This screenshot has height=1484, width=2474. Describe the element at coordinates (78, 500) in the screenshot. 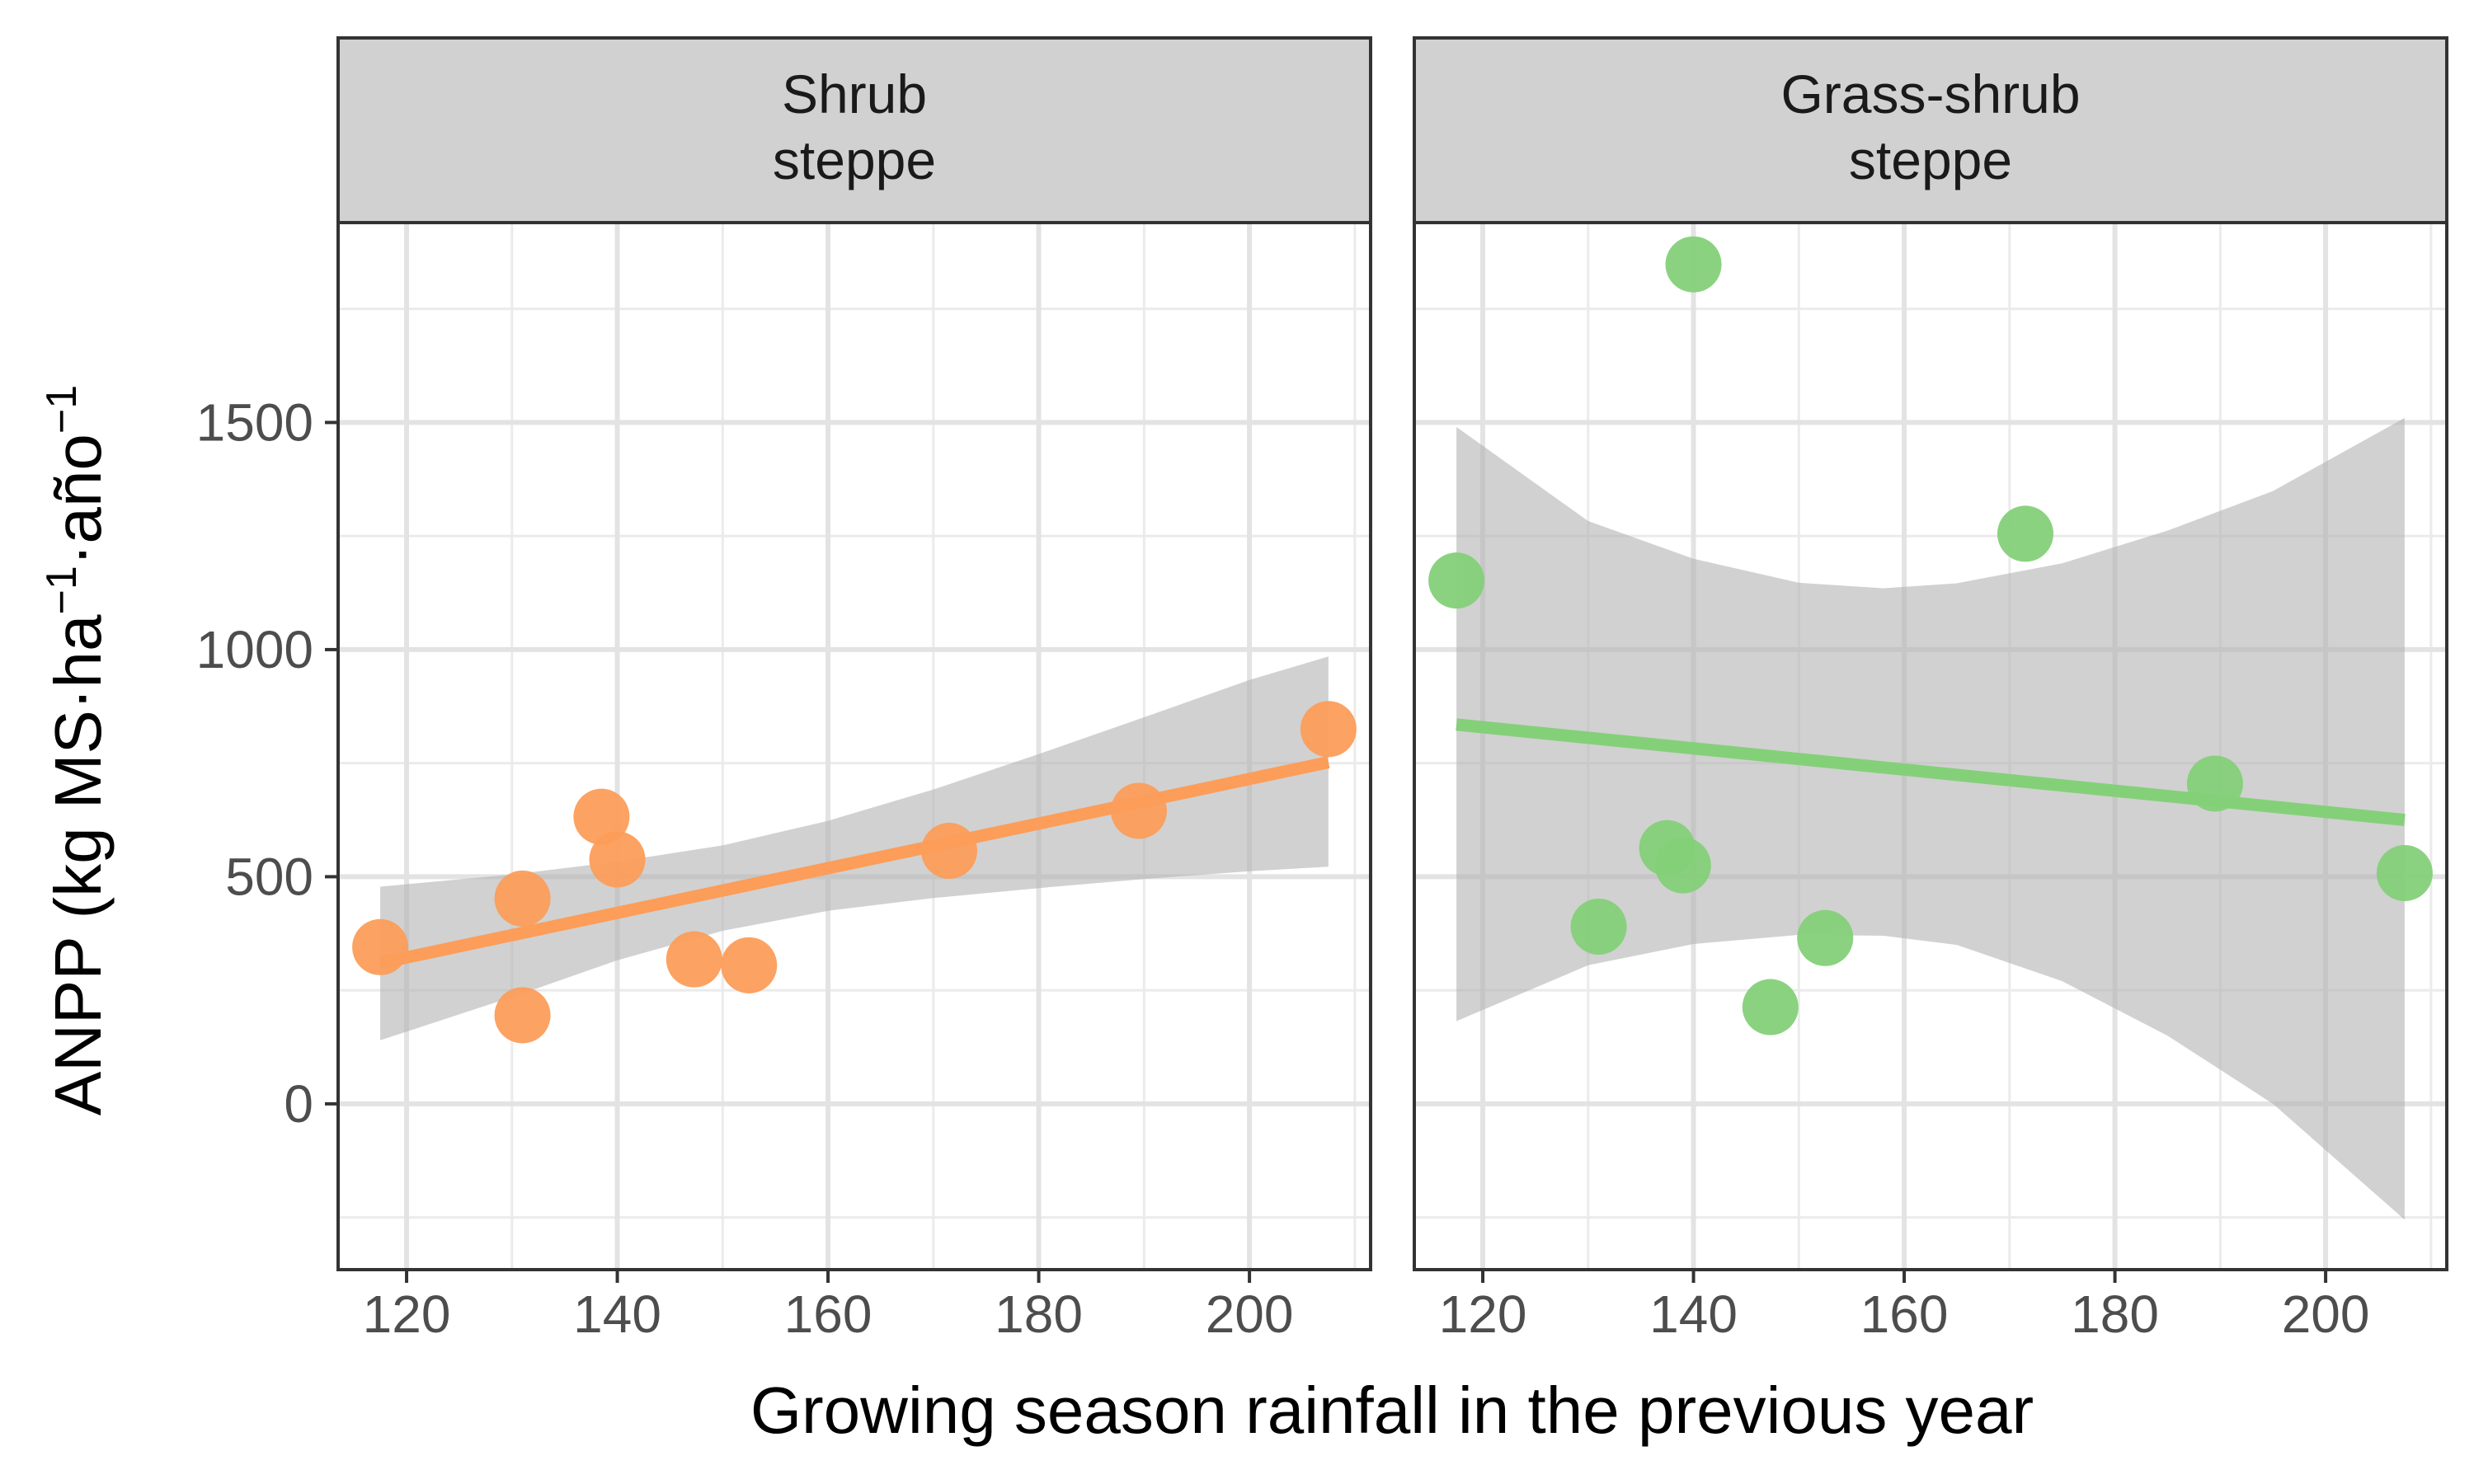

I see `y-axis-title-middle: ·año` at that location.